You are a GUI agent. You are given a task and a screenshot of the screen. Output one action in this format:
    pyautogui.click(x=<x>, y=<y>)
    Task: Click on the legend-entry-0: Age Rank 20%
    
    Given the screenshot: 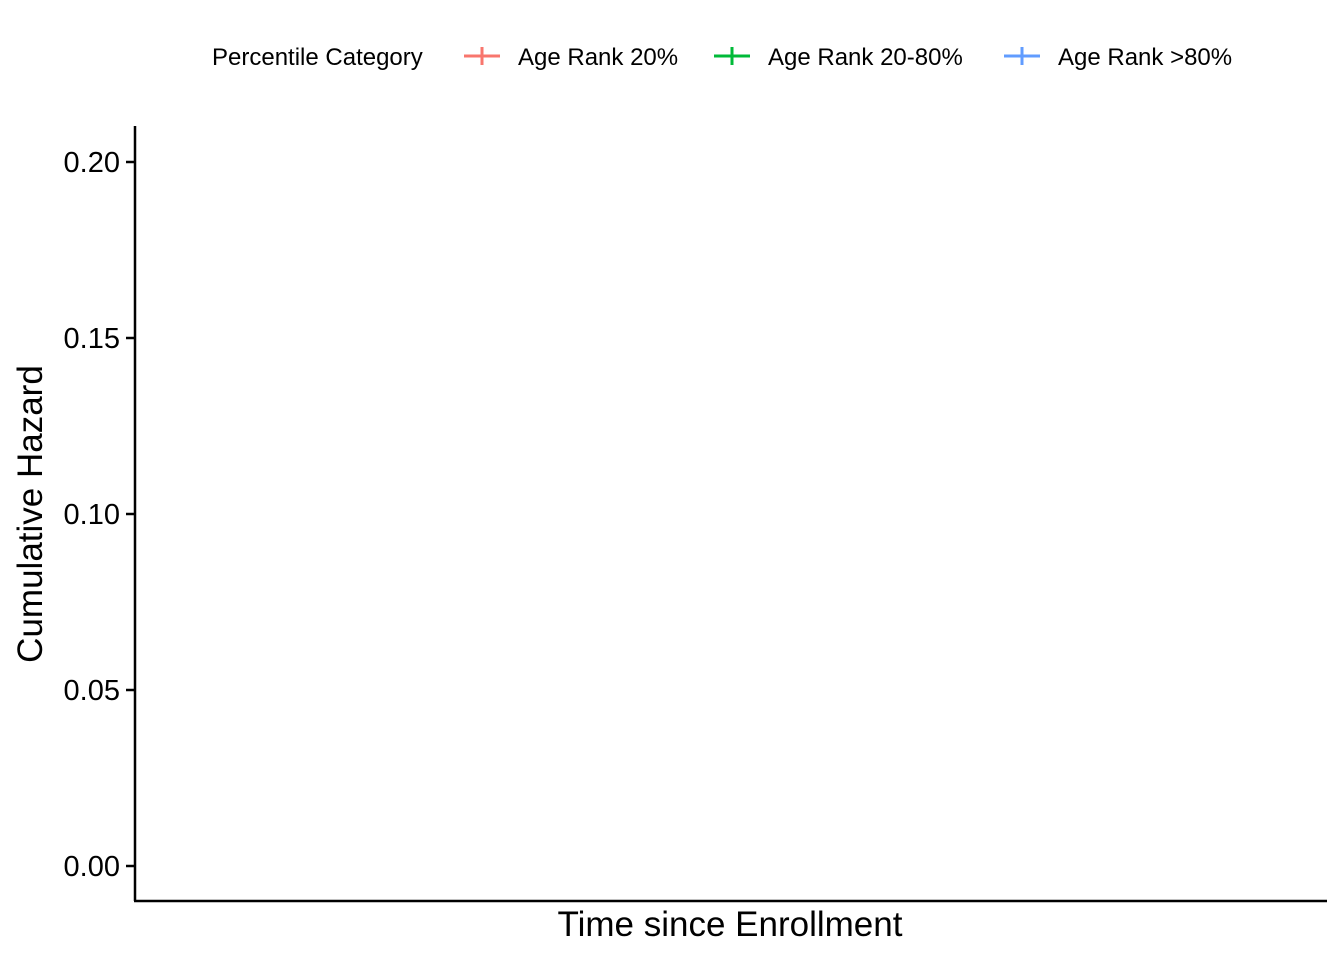 What is the action you would take?
    pyautogui.click(x=571, y=57)
    